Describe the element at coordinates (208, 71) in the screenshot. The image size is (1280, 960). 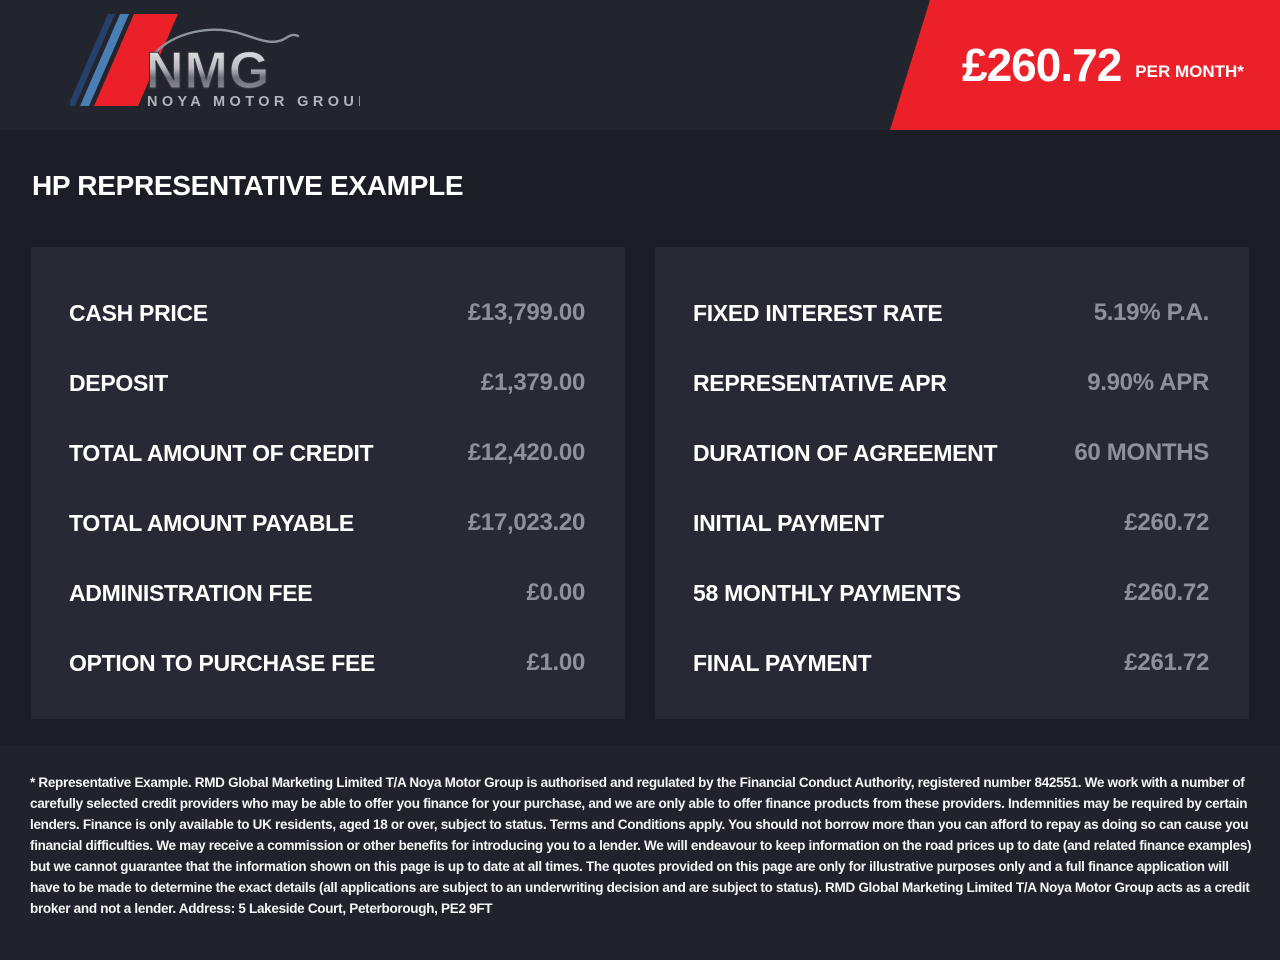
I see `logo-abbreviation: NMG` at that location.